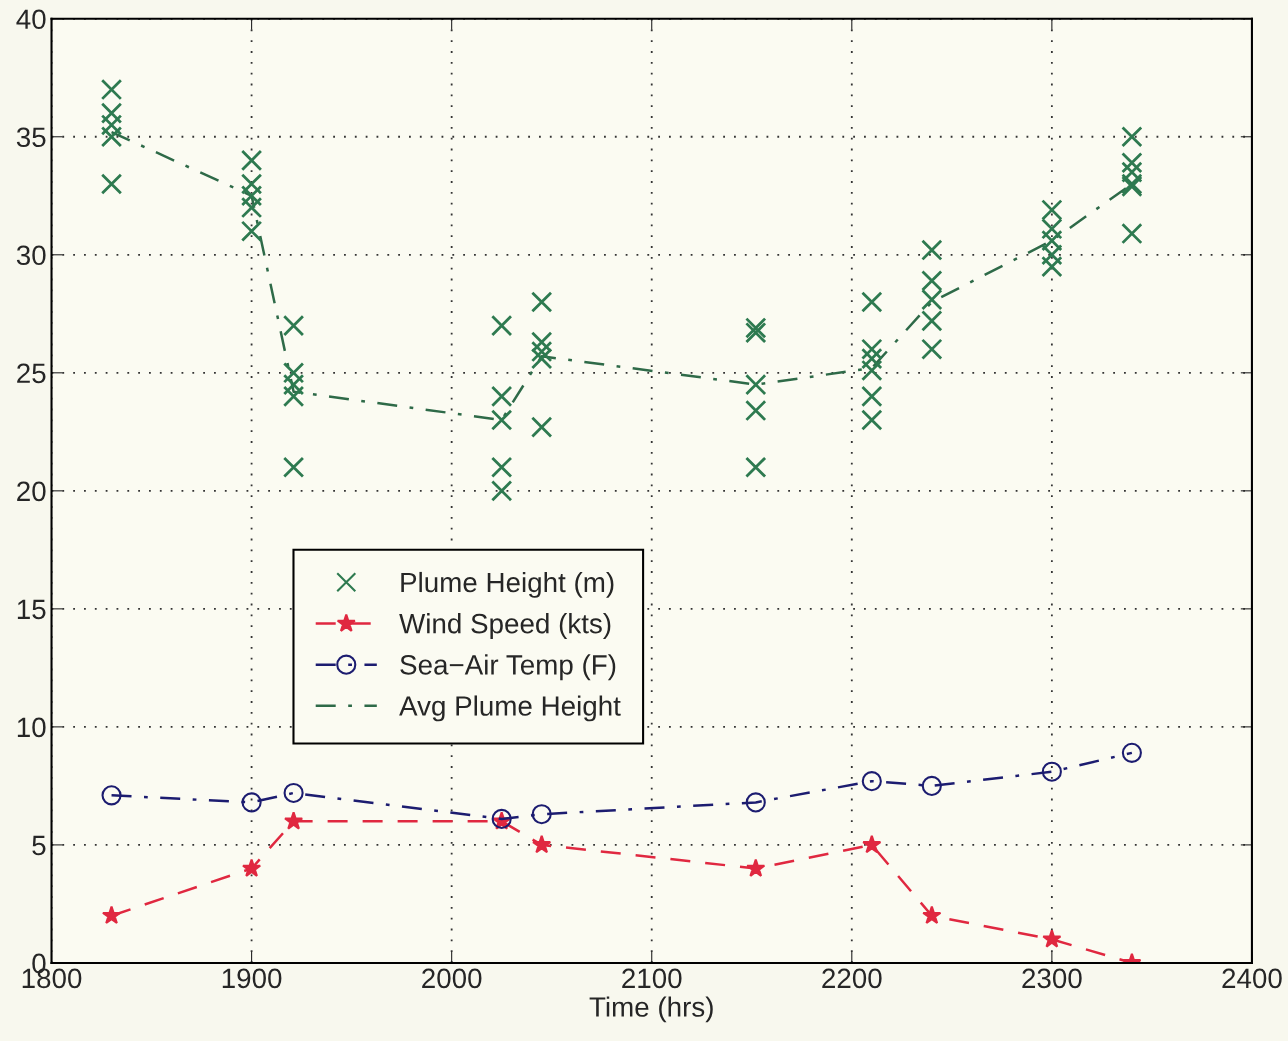  I want to click on y-tick-label: 25, so click(31, 373).